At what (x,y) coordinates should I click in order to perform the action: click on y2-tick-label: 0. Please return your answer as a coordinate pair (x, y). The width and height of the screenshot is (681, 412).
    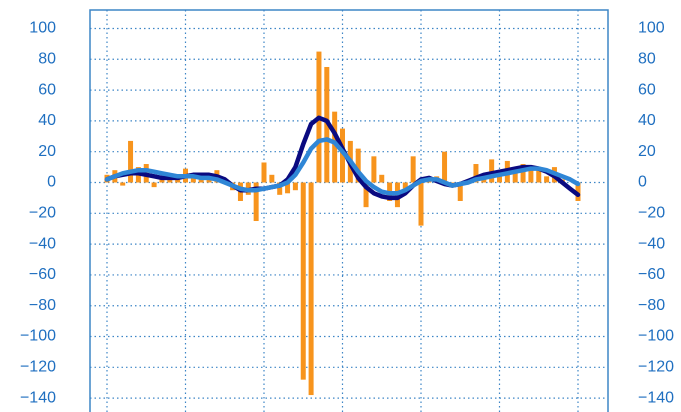
    Looking at the image, I should click on (642, 182).